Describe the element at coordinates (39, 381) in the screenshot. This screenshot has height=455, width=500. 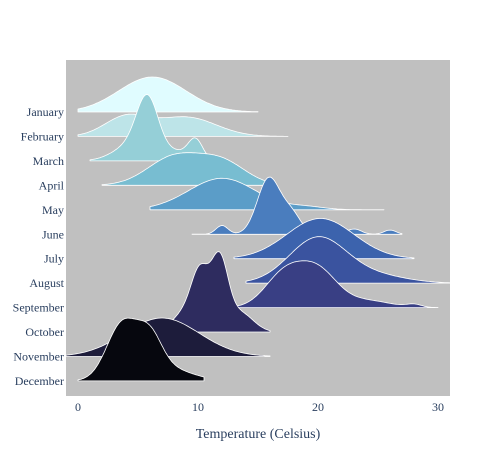
I see `y-tick-label-december: December` at that location.